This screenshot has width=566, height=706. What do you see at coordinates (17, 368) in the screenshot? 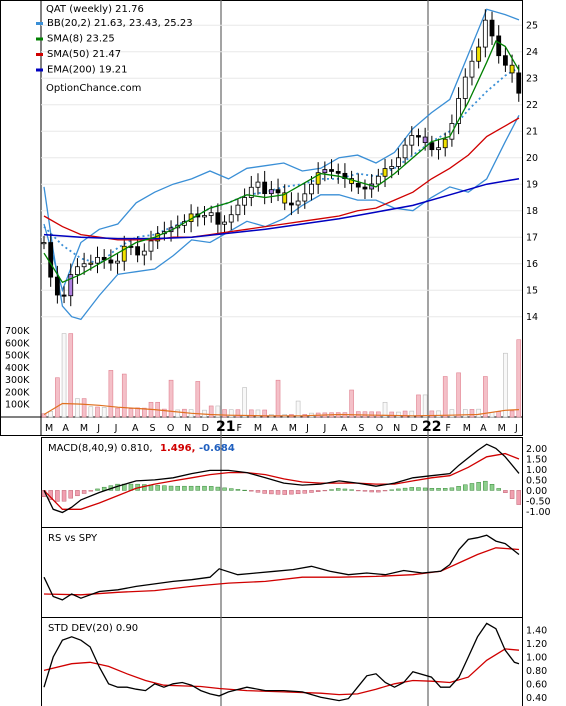
I see `volume-tick-label: 400K` at bounding box center [17, 368].